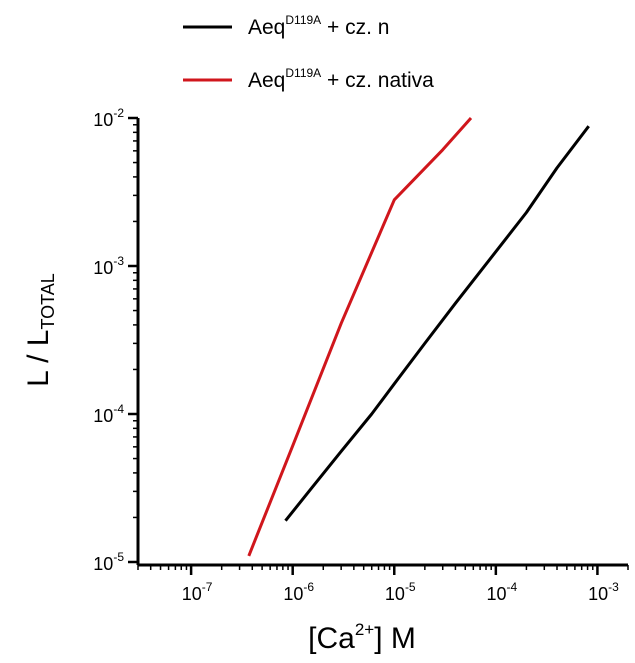 This screenshot has height=663, width=635. What do you see at coordinates (400, 592) in the screenshot?
I see `x-tick-label: 10⁻⁵` at bounding box center [400, 592].